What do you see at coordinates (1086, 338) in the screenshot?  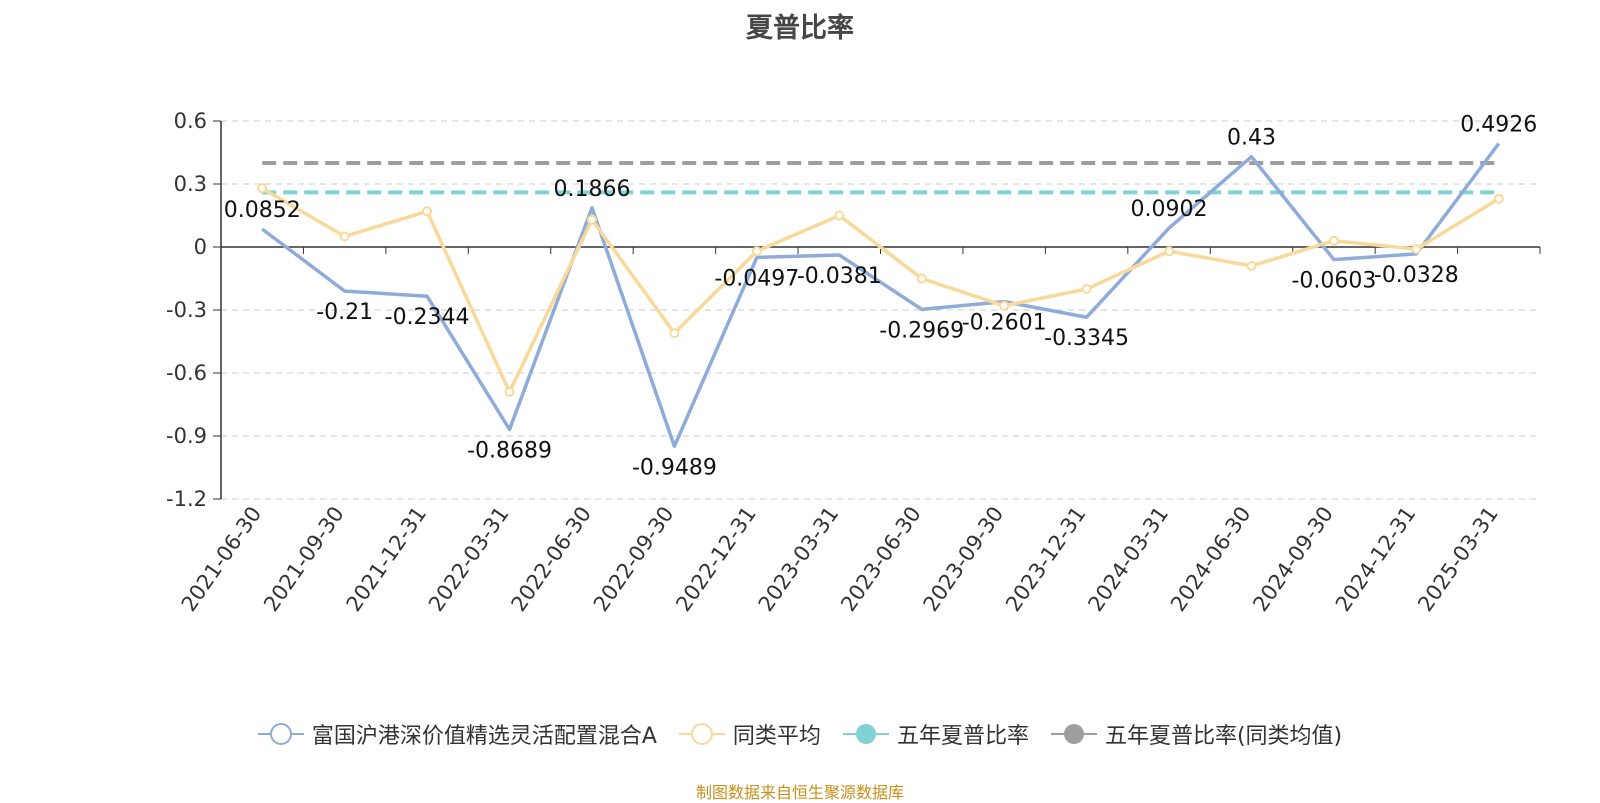 I see `data-label: -0.3345` at bounding box center [1086, 338].